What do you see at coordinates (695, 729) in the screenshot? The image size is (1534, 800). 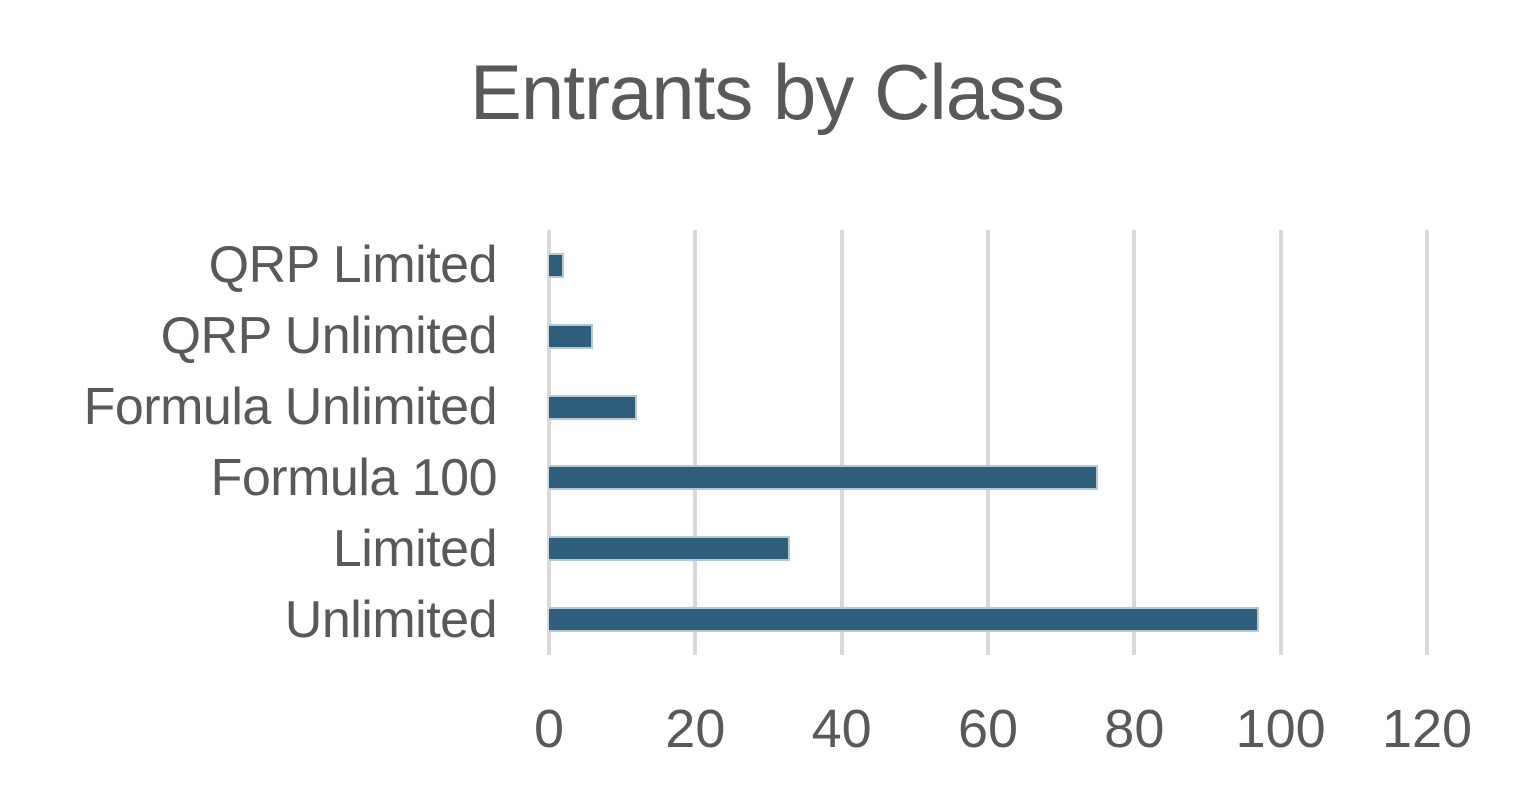 I see `x-tick-label: 20` at bounding box center [695, 729].